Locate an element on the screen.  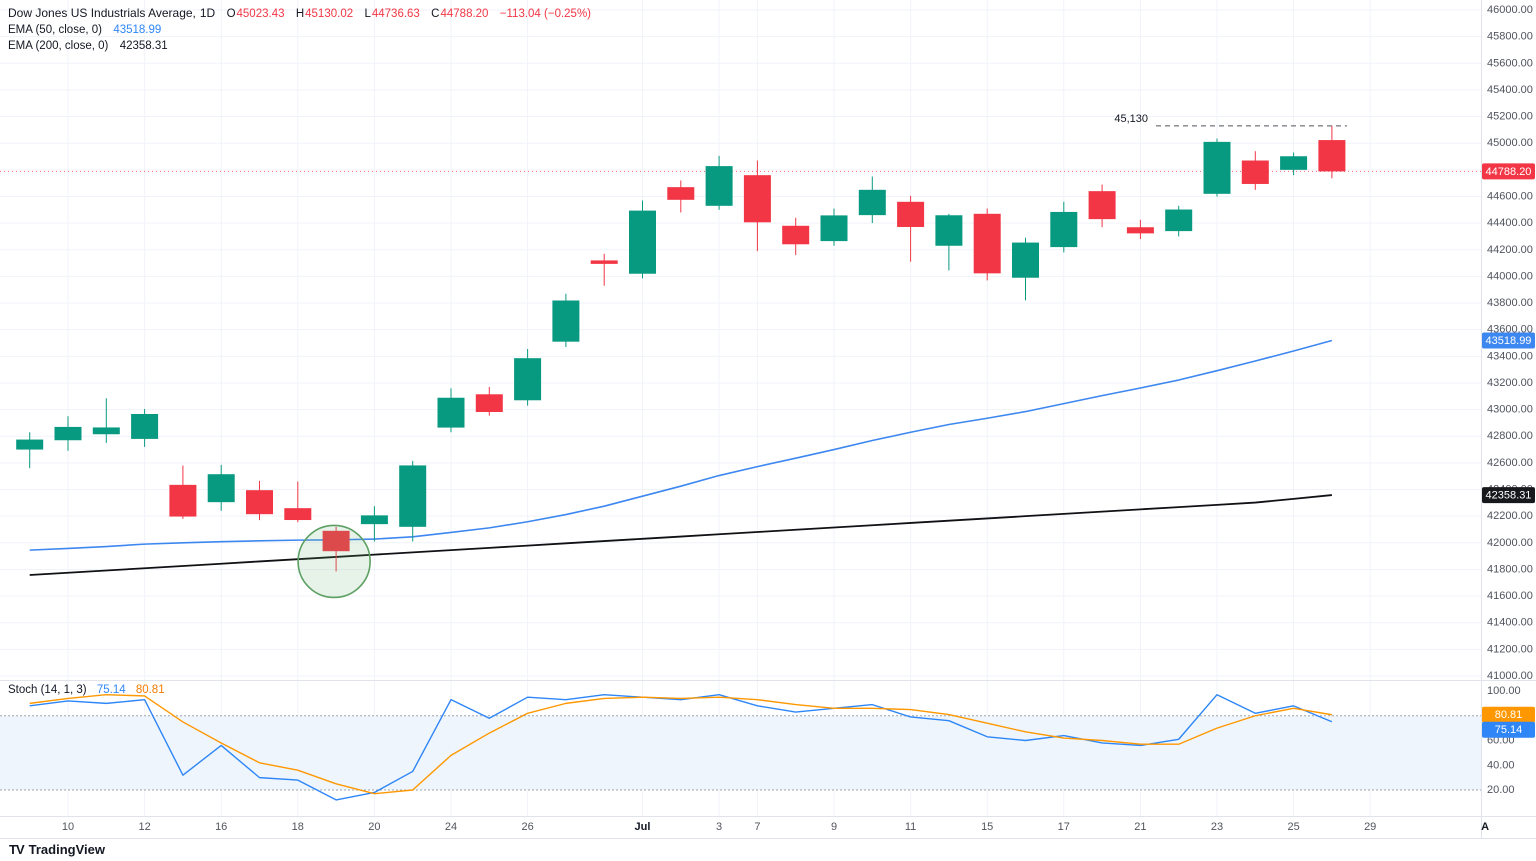
svg-text: 75.14 is located at coordinates (1509, 730).